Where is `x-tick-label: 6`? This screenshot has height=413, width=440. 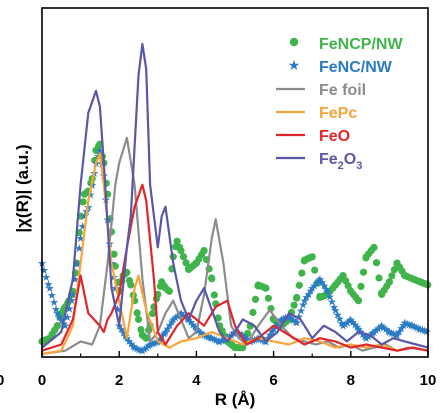 x-tick-label: 6 is located at coordinates (273, 380).